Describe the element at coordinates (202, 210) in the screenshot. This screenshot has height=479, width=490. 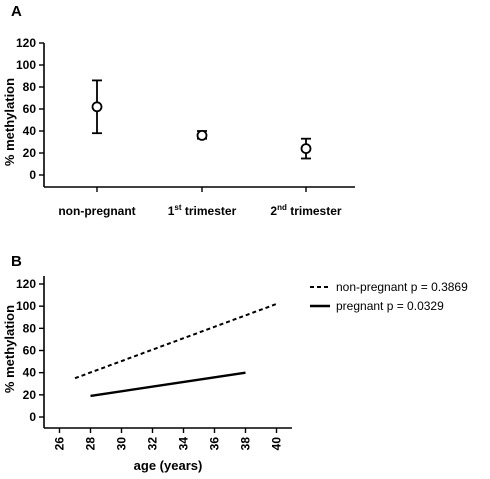
I see `panel-a-category-label: 1st trimester` at that location.